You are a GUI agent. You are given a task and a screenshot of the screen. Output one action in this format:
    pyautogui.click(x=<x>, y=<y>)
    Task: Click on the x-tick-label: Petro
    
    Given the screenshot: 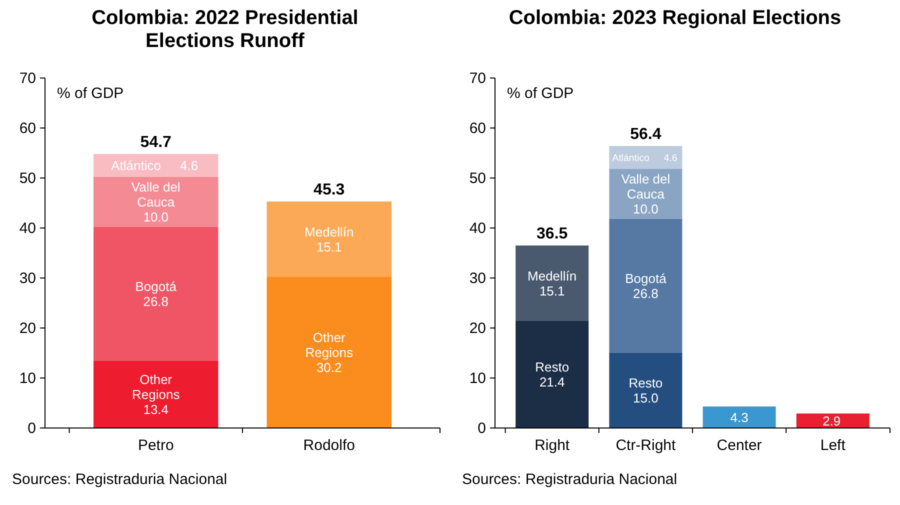 What is the action you would take?
    pyautogui.click(x=156, y=445)
    